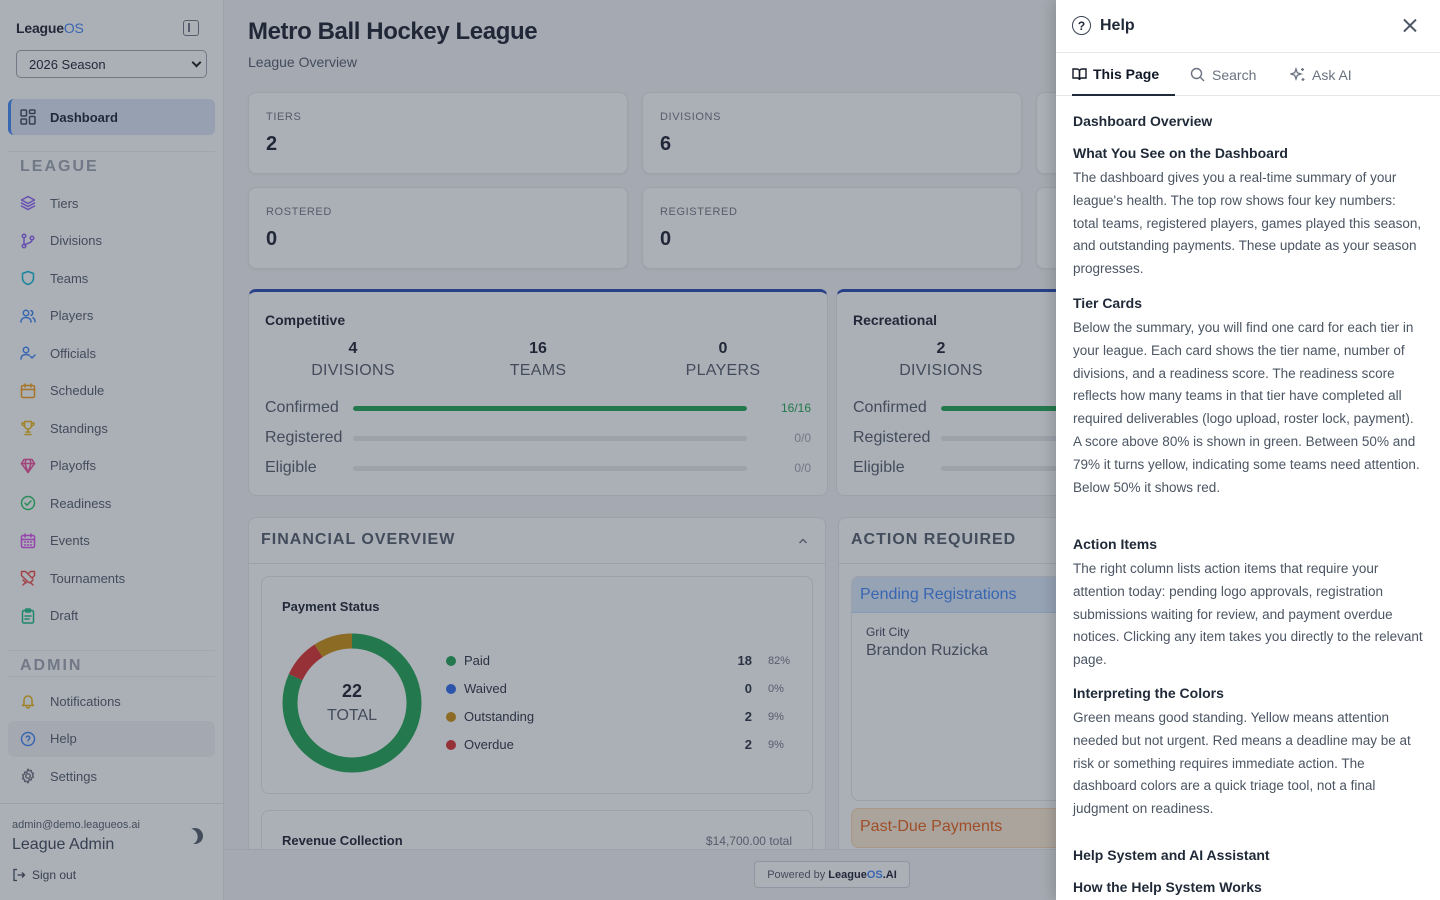 This screenshot has width=1440, height=900. I want to click on sidebar-item-readiness: Readiness, so click(111, 503).